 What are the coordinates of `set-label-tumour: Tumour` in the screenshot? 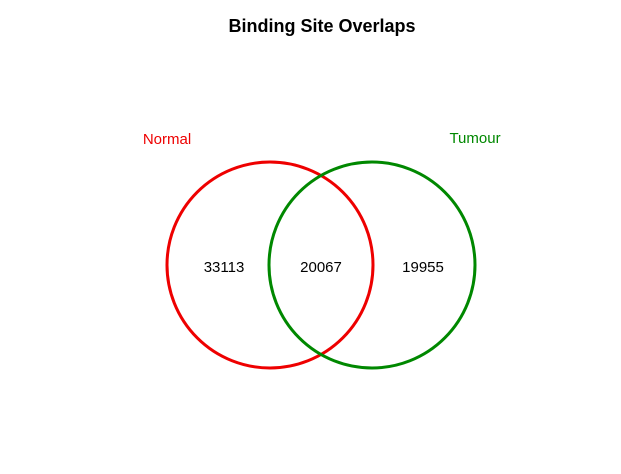 It's located at (474, 138).